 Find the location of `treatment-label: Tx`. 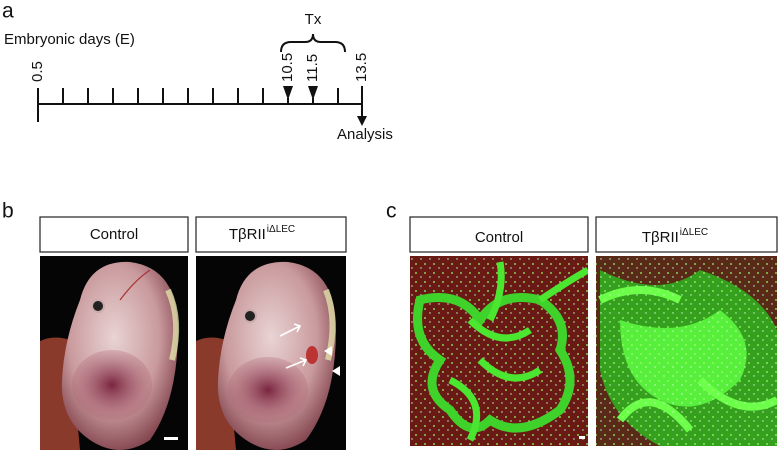

treatment-label: Tx is located at coordinates (313, 19).